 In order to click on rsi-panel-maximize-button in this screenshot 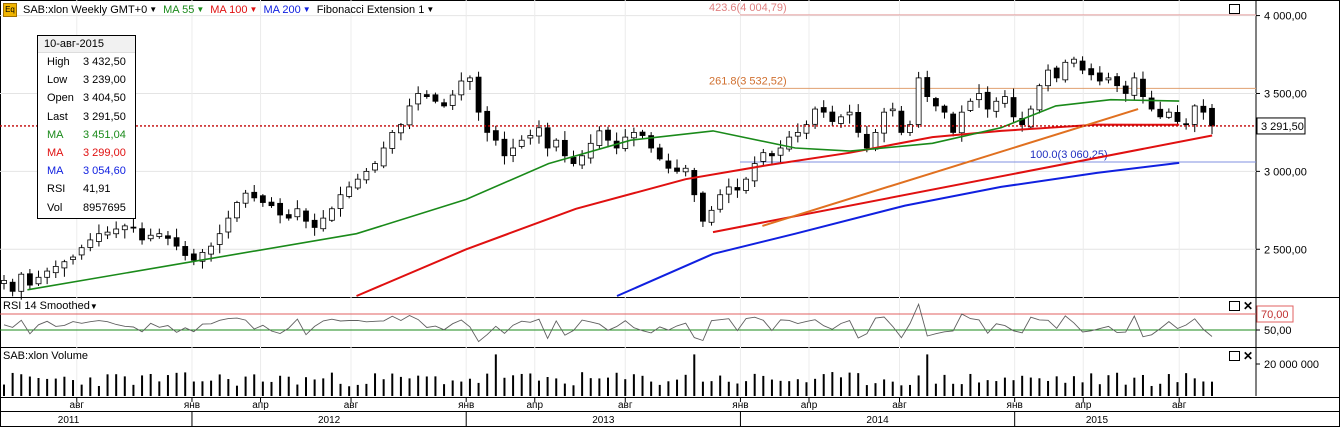, I will do `click(1234, 306)`.